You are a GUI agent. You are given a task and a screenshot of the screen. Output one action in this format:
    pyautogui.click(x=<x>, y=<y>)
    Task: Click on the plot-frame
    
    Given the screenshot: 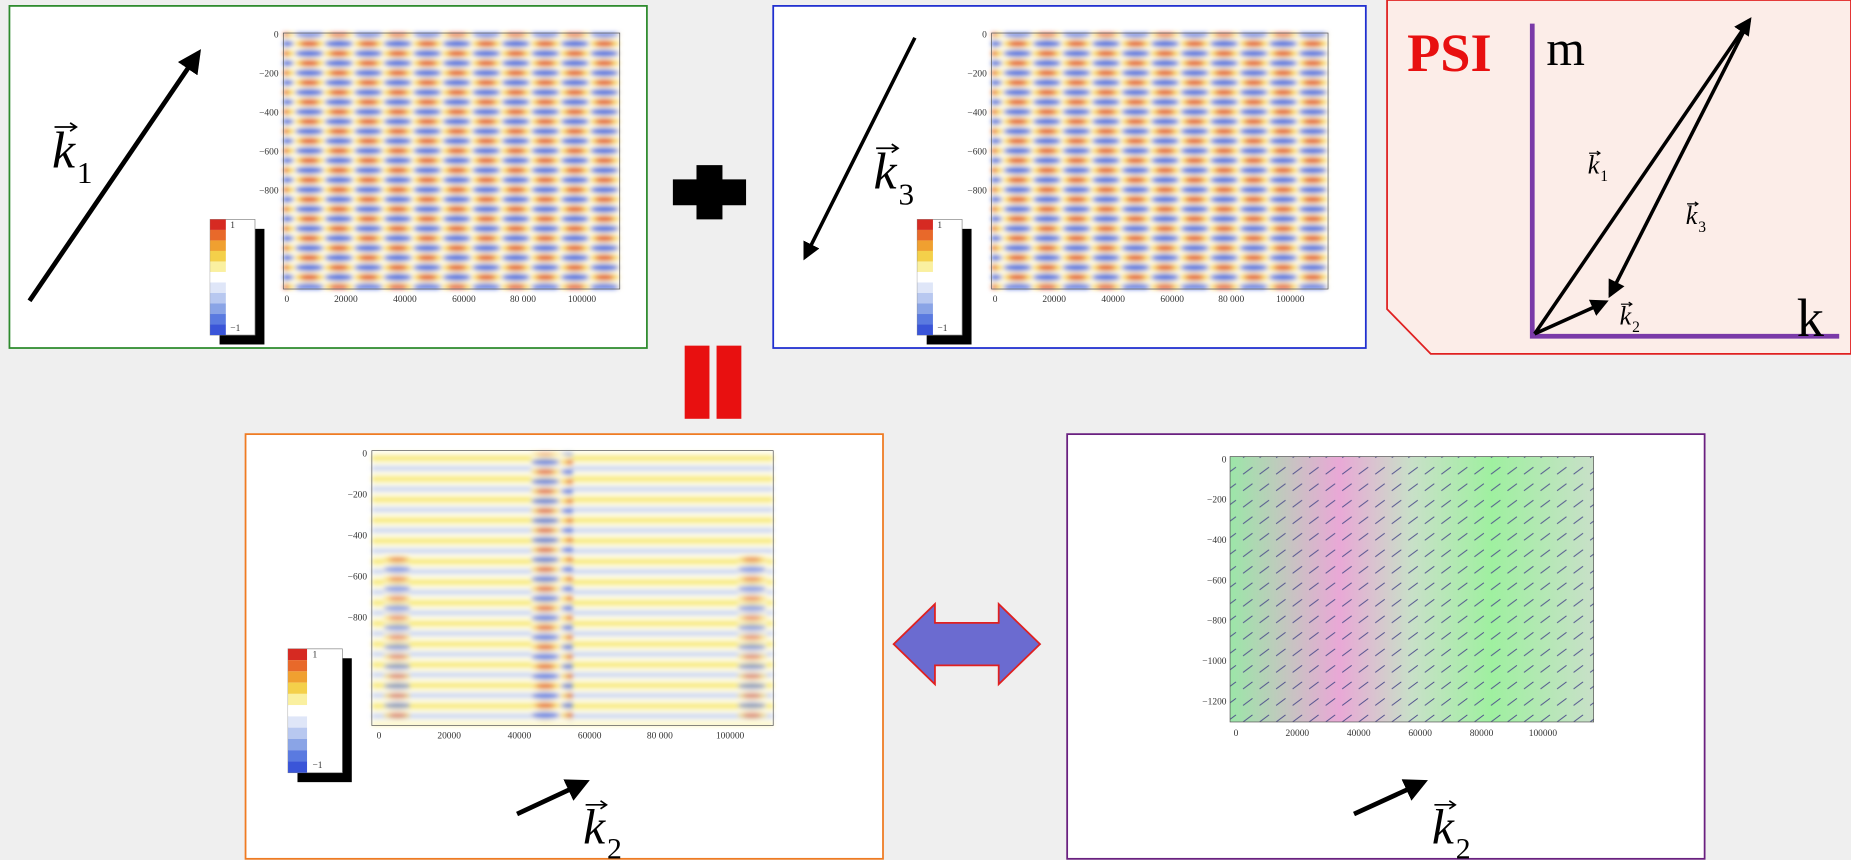 What is the action you would take?
    pyautogui.click(x=1412, y=589)
    